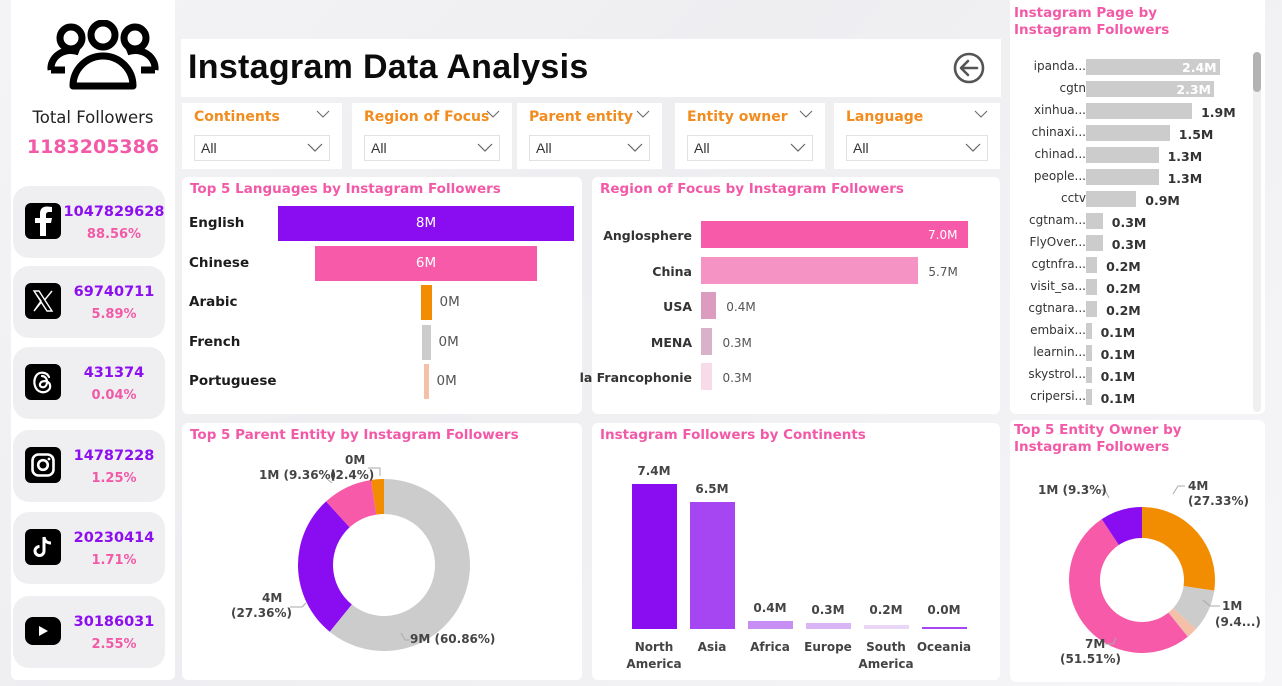 The width and height of the screenshot is (1282, 686). What do you see at coordinates (213, 302) in the screenshot?
I see `category-label: Arabic` at bounding box center [213, 302].